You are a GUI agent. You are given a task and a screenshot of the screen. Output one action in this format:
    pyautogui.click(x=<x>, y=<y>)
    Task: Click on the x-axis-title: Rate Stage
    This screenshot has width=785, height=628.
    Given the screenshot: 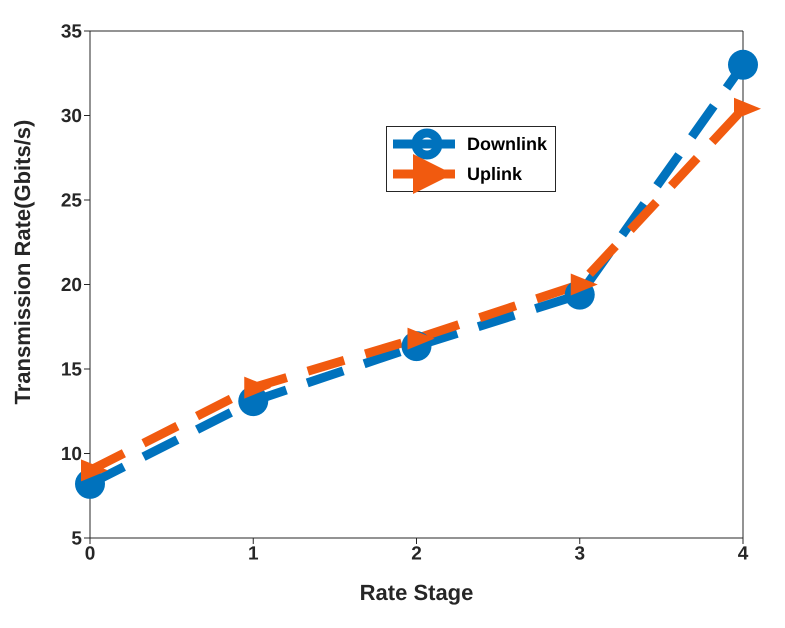 What is the action you would take?
    pyautogui.click(x=417, y=592)
    